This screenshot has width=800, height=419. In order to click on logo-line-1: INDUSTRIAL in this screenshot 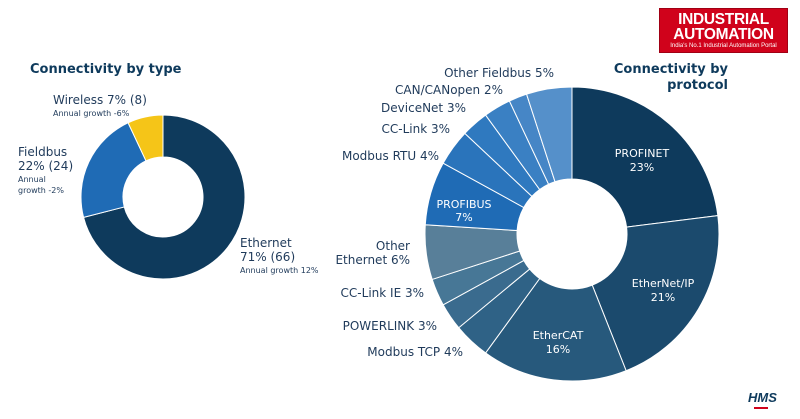, I will do `click(723, 19)`.